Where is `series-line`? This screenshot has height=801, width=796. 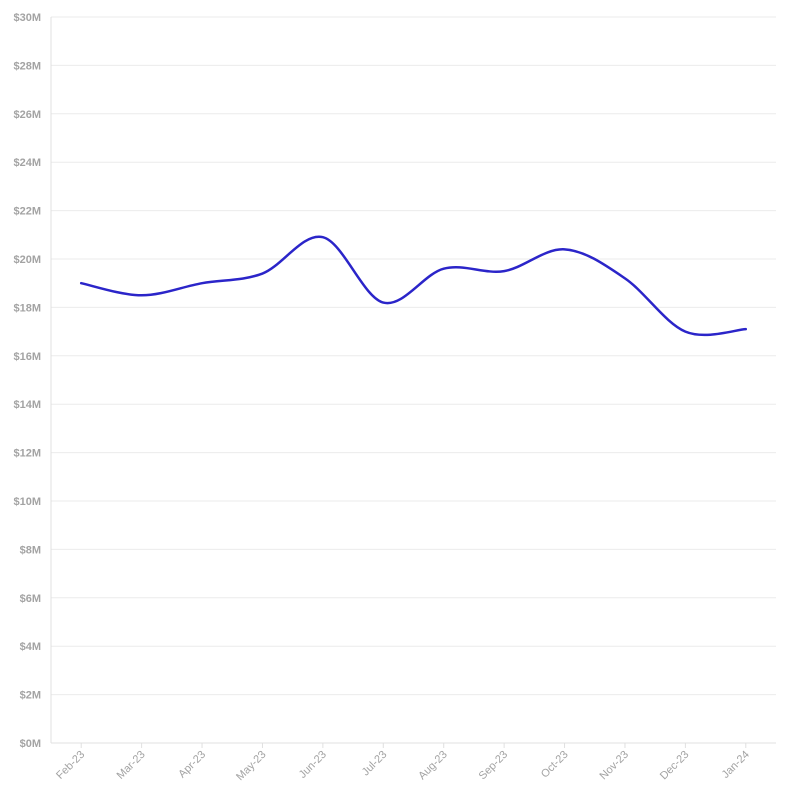 series-line is located at coordinates (413, 286).